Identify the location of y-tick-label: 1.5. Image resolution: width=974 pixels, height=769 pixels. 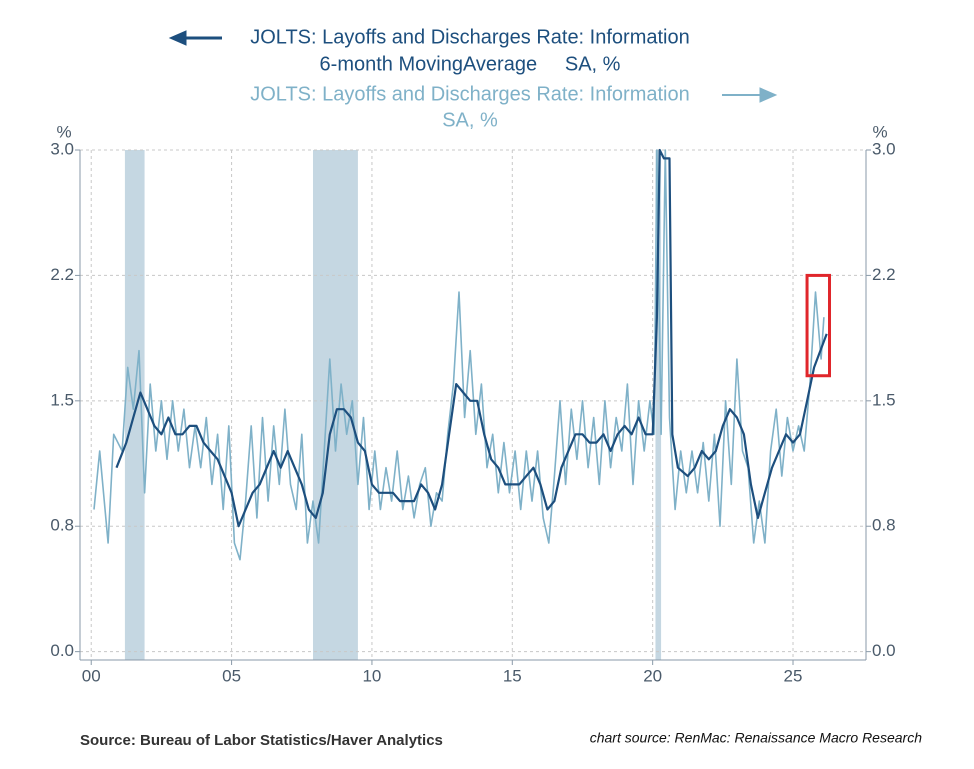
(62, 399).